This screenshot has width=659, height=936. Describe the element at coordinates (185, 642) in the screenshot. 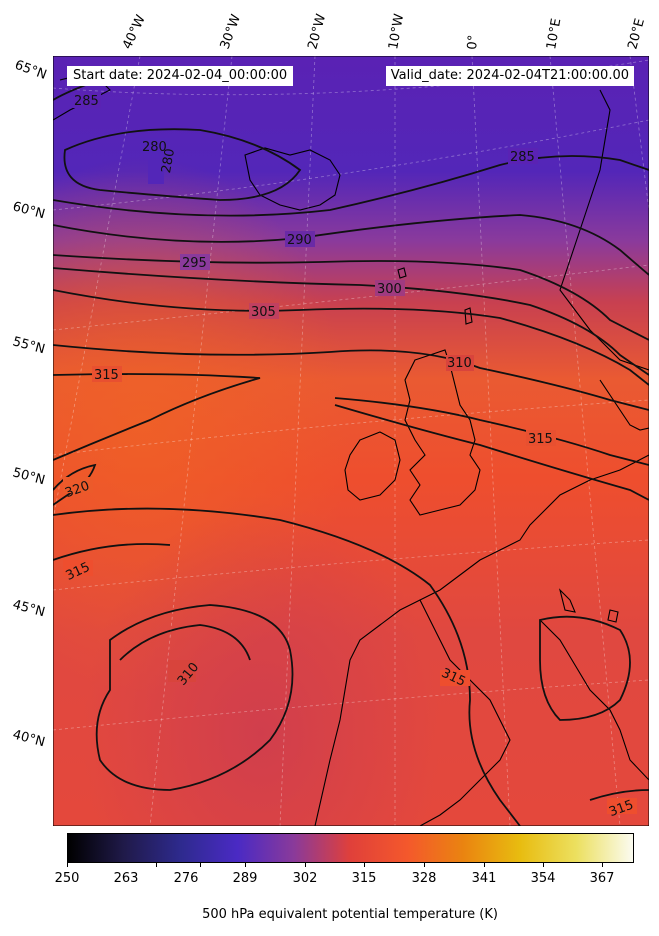

I see `contour-310-inner` at that location.